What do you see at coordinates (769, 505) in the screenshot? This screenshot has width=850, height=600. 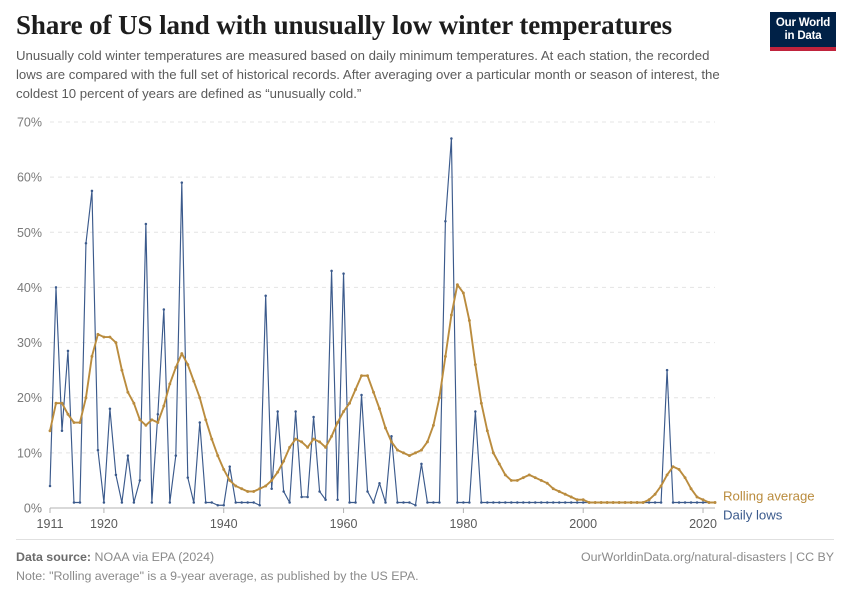 I see `chart-legend: Rolling average Daily lows` at bounding box center [769, 505].